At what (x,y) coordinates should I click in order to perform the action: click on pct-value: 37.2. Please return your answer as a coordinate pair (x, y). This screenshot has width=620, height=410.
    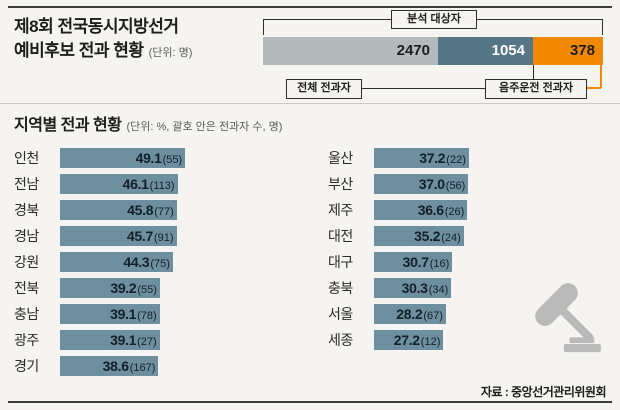
    Looking at the image, I should click on (432, 158).